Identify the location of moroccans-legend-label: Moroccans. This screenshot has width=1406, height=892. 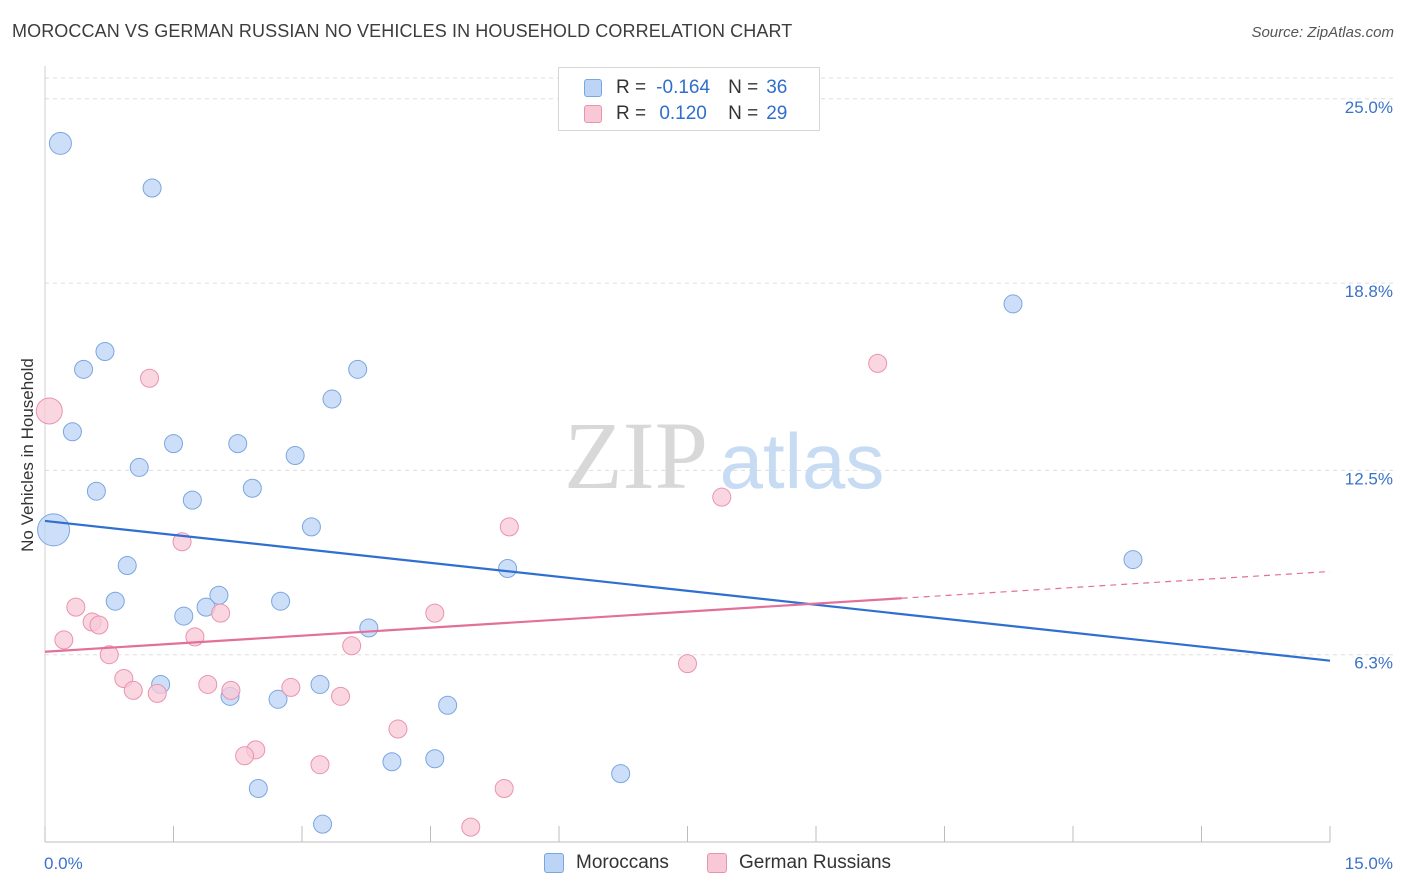
(622, 862).